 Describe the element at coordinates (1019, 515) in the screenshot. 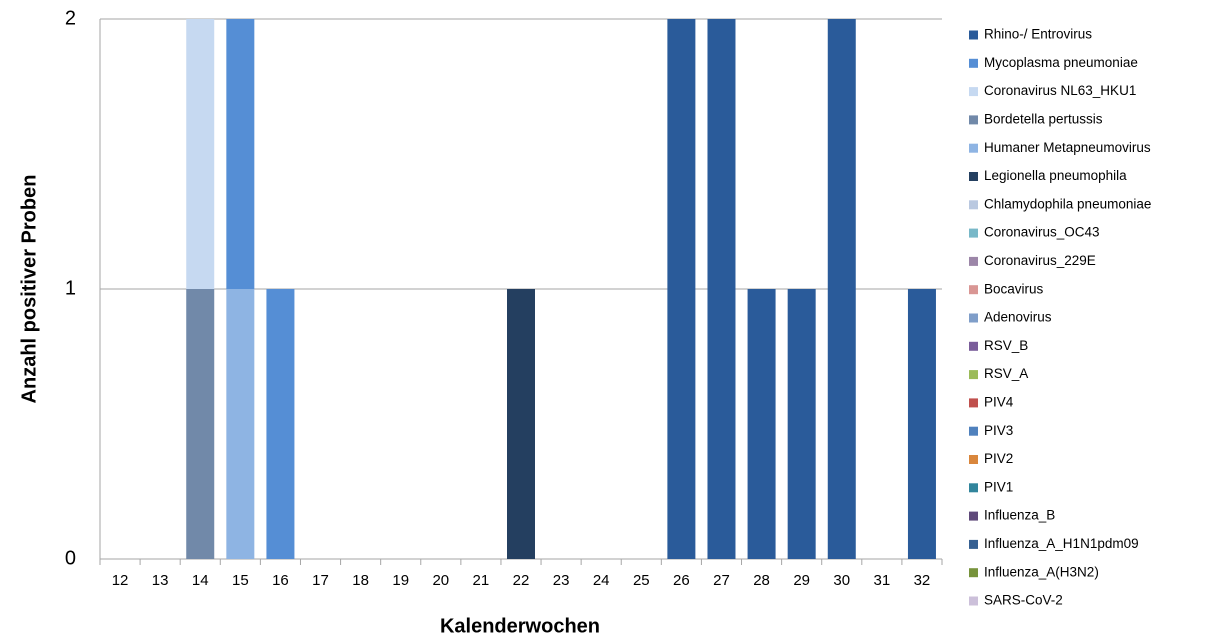

I see `legend-label: Influenza_B` at that location.